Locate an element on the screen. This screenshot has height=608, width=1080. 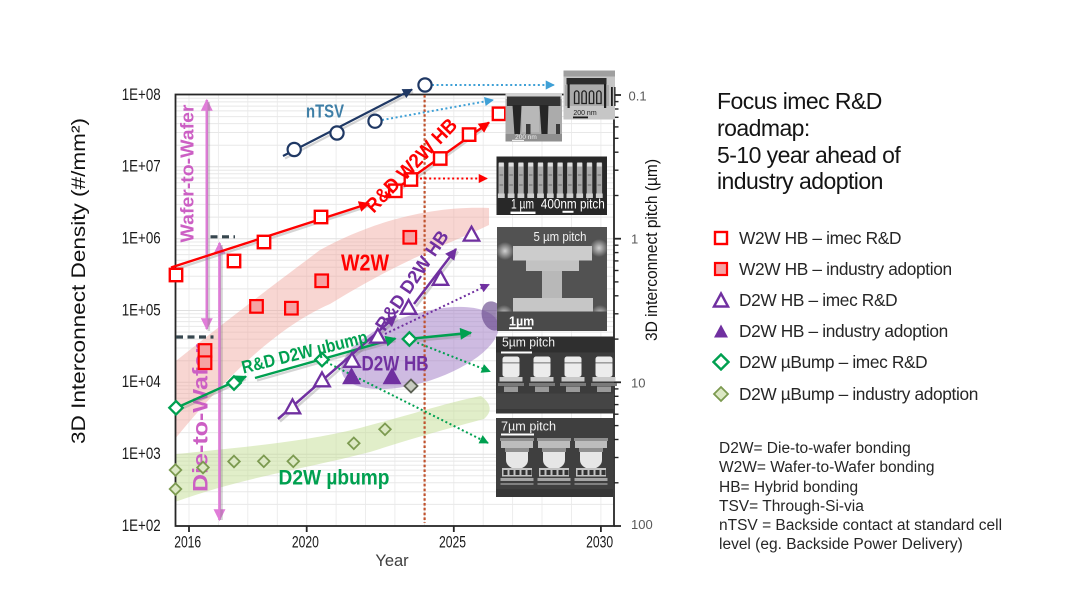
svg-text: 7µm pitch is located at coordinates (528, 426).